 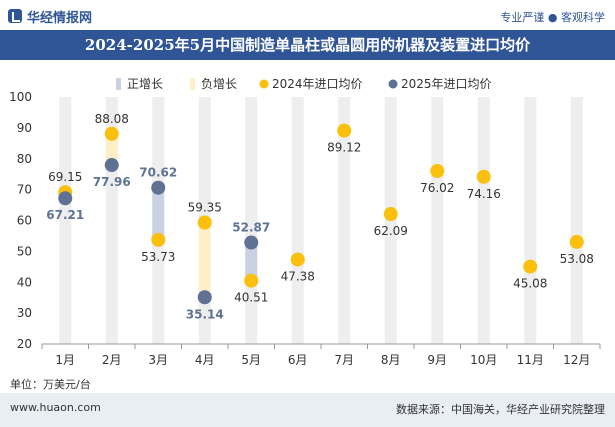 What do you see at coordinates (65, 360) in the screenshot?
I see `x-tick-label: 1月` at bounding box center [65, 360].